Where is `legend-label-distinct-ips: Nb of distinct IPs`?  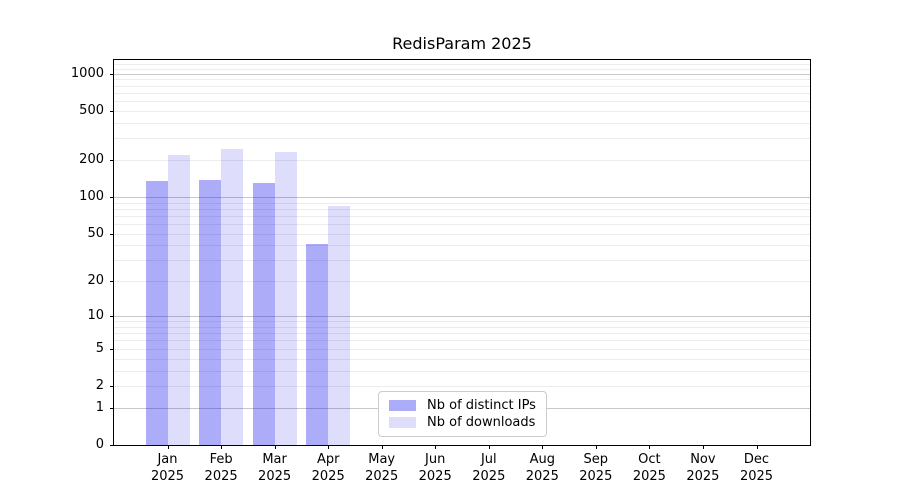 legend-label-distinct-ips: Nb of distinct IPs is located at coordinates (481, 405).